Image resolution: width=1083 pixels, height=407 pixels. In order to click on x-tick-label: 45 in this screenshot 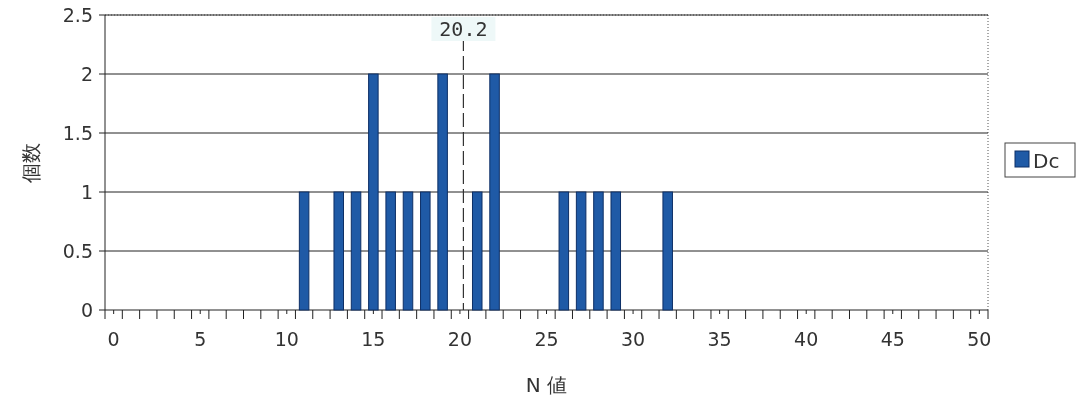, I will do `click(892, 339)`.